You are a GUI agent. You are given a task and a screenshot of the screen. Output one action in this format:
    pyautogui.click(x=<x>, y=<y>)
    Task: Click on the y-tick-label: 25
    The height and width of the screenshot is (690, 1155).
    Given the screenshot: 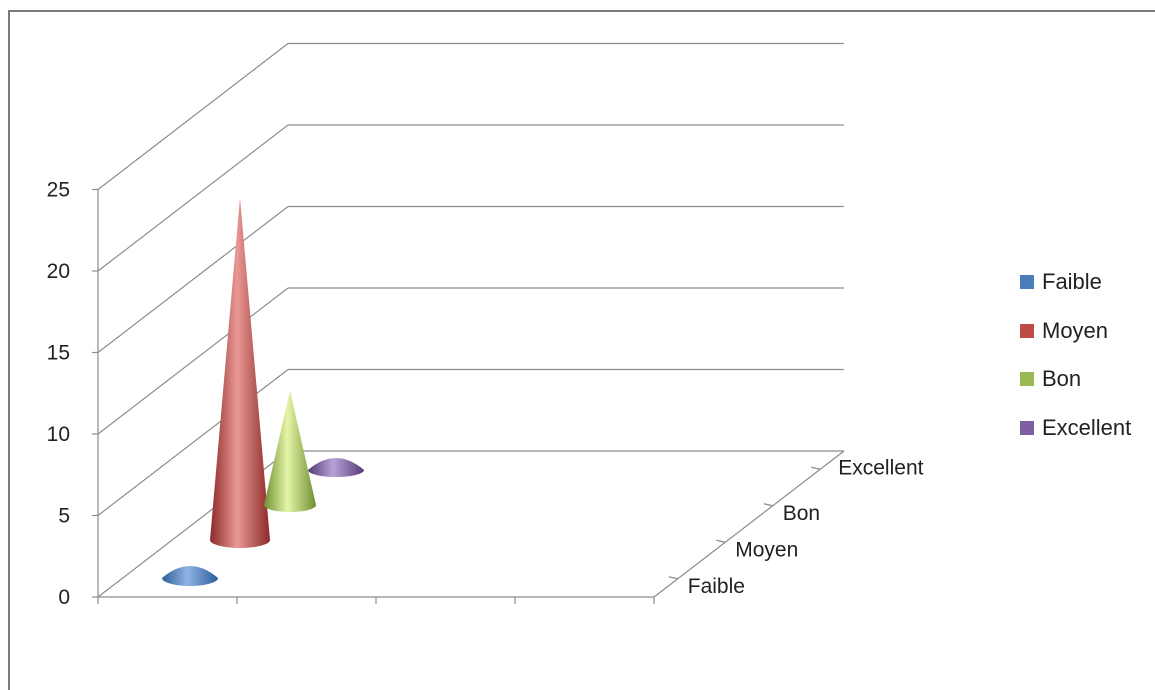 What is the action you would take?
    pyautogui.click(x=58, y=190)
    